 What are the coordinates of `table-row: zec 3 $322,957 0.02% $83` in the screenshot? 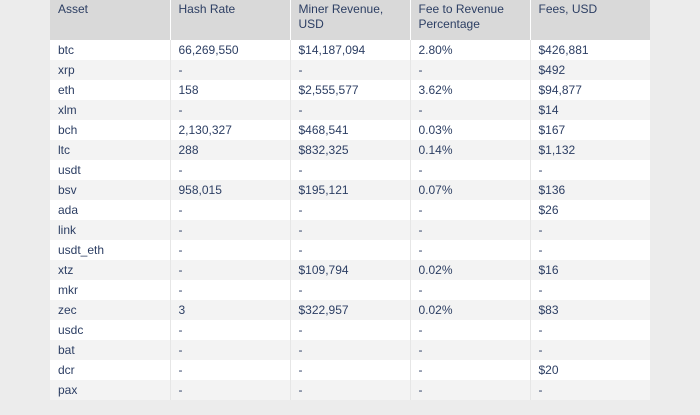 It's located at (350, 310).